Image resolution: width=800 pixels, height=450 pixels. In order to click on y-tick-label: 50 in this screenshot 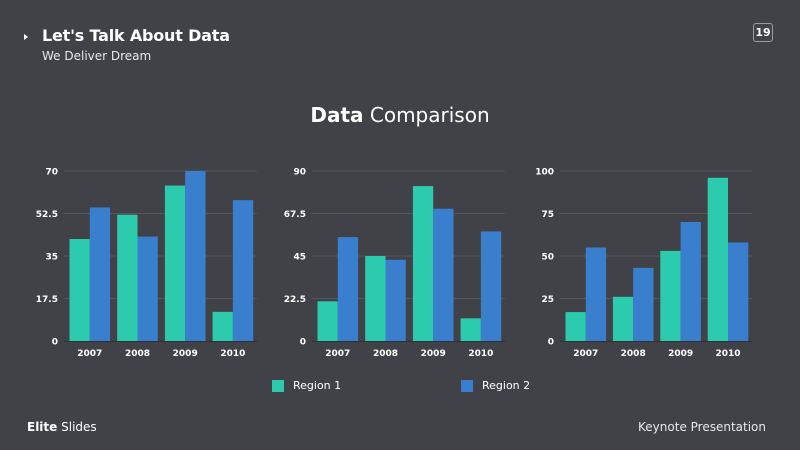, I will do `click(547, 258)`.